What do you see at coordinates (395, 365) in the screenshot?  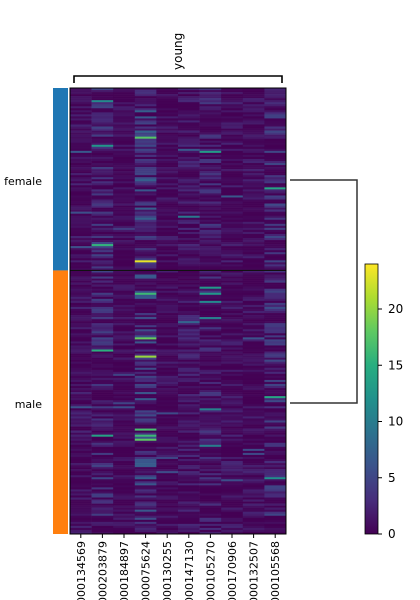 I see `colorbar-tick-label: 15` at bounding box center [395, 365].